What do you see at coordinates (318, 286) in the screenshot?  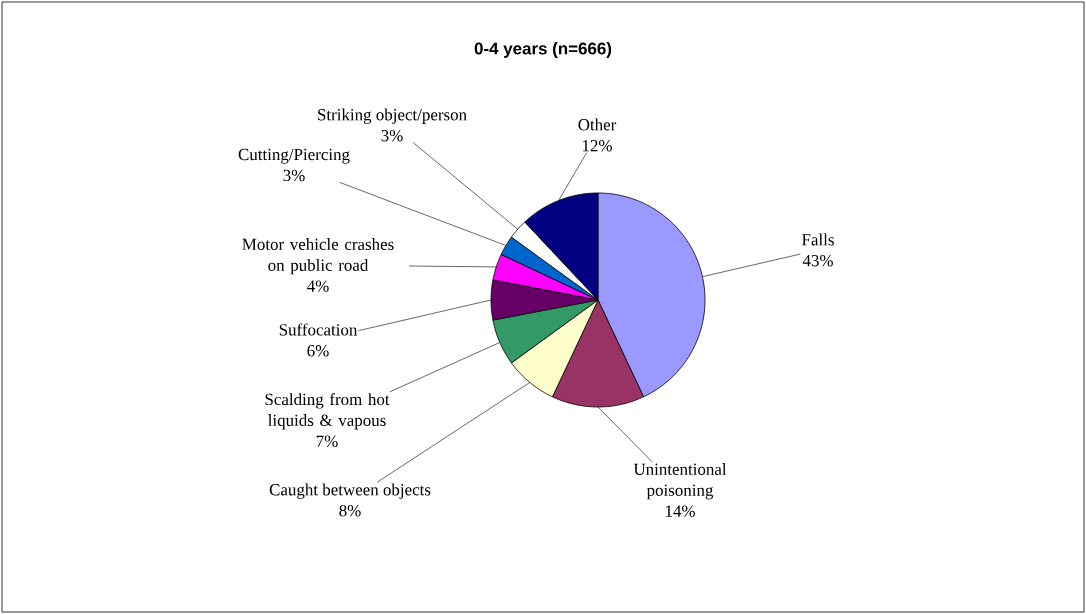 I see `data-label: 4%` at bounding box center [318, 286].